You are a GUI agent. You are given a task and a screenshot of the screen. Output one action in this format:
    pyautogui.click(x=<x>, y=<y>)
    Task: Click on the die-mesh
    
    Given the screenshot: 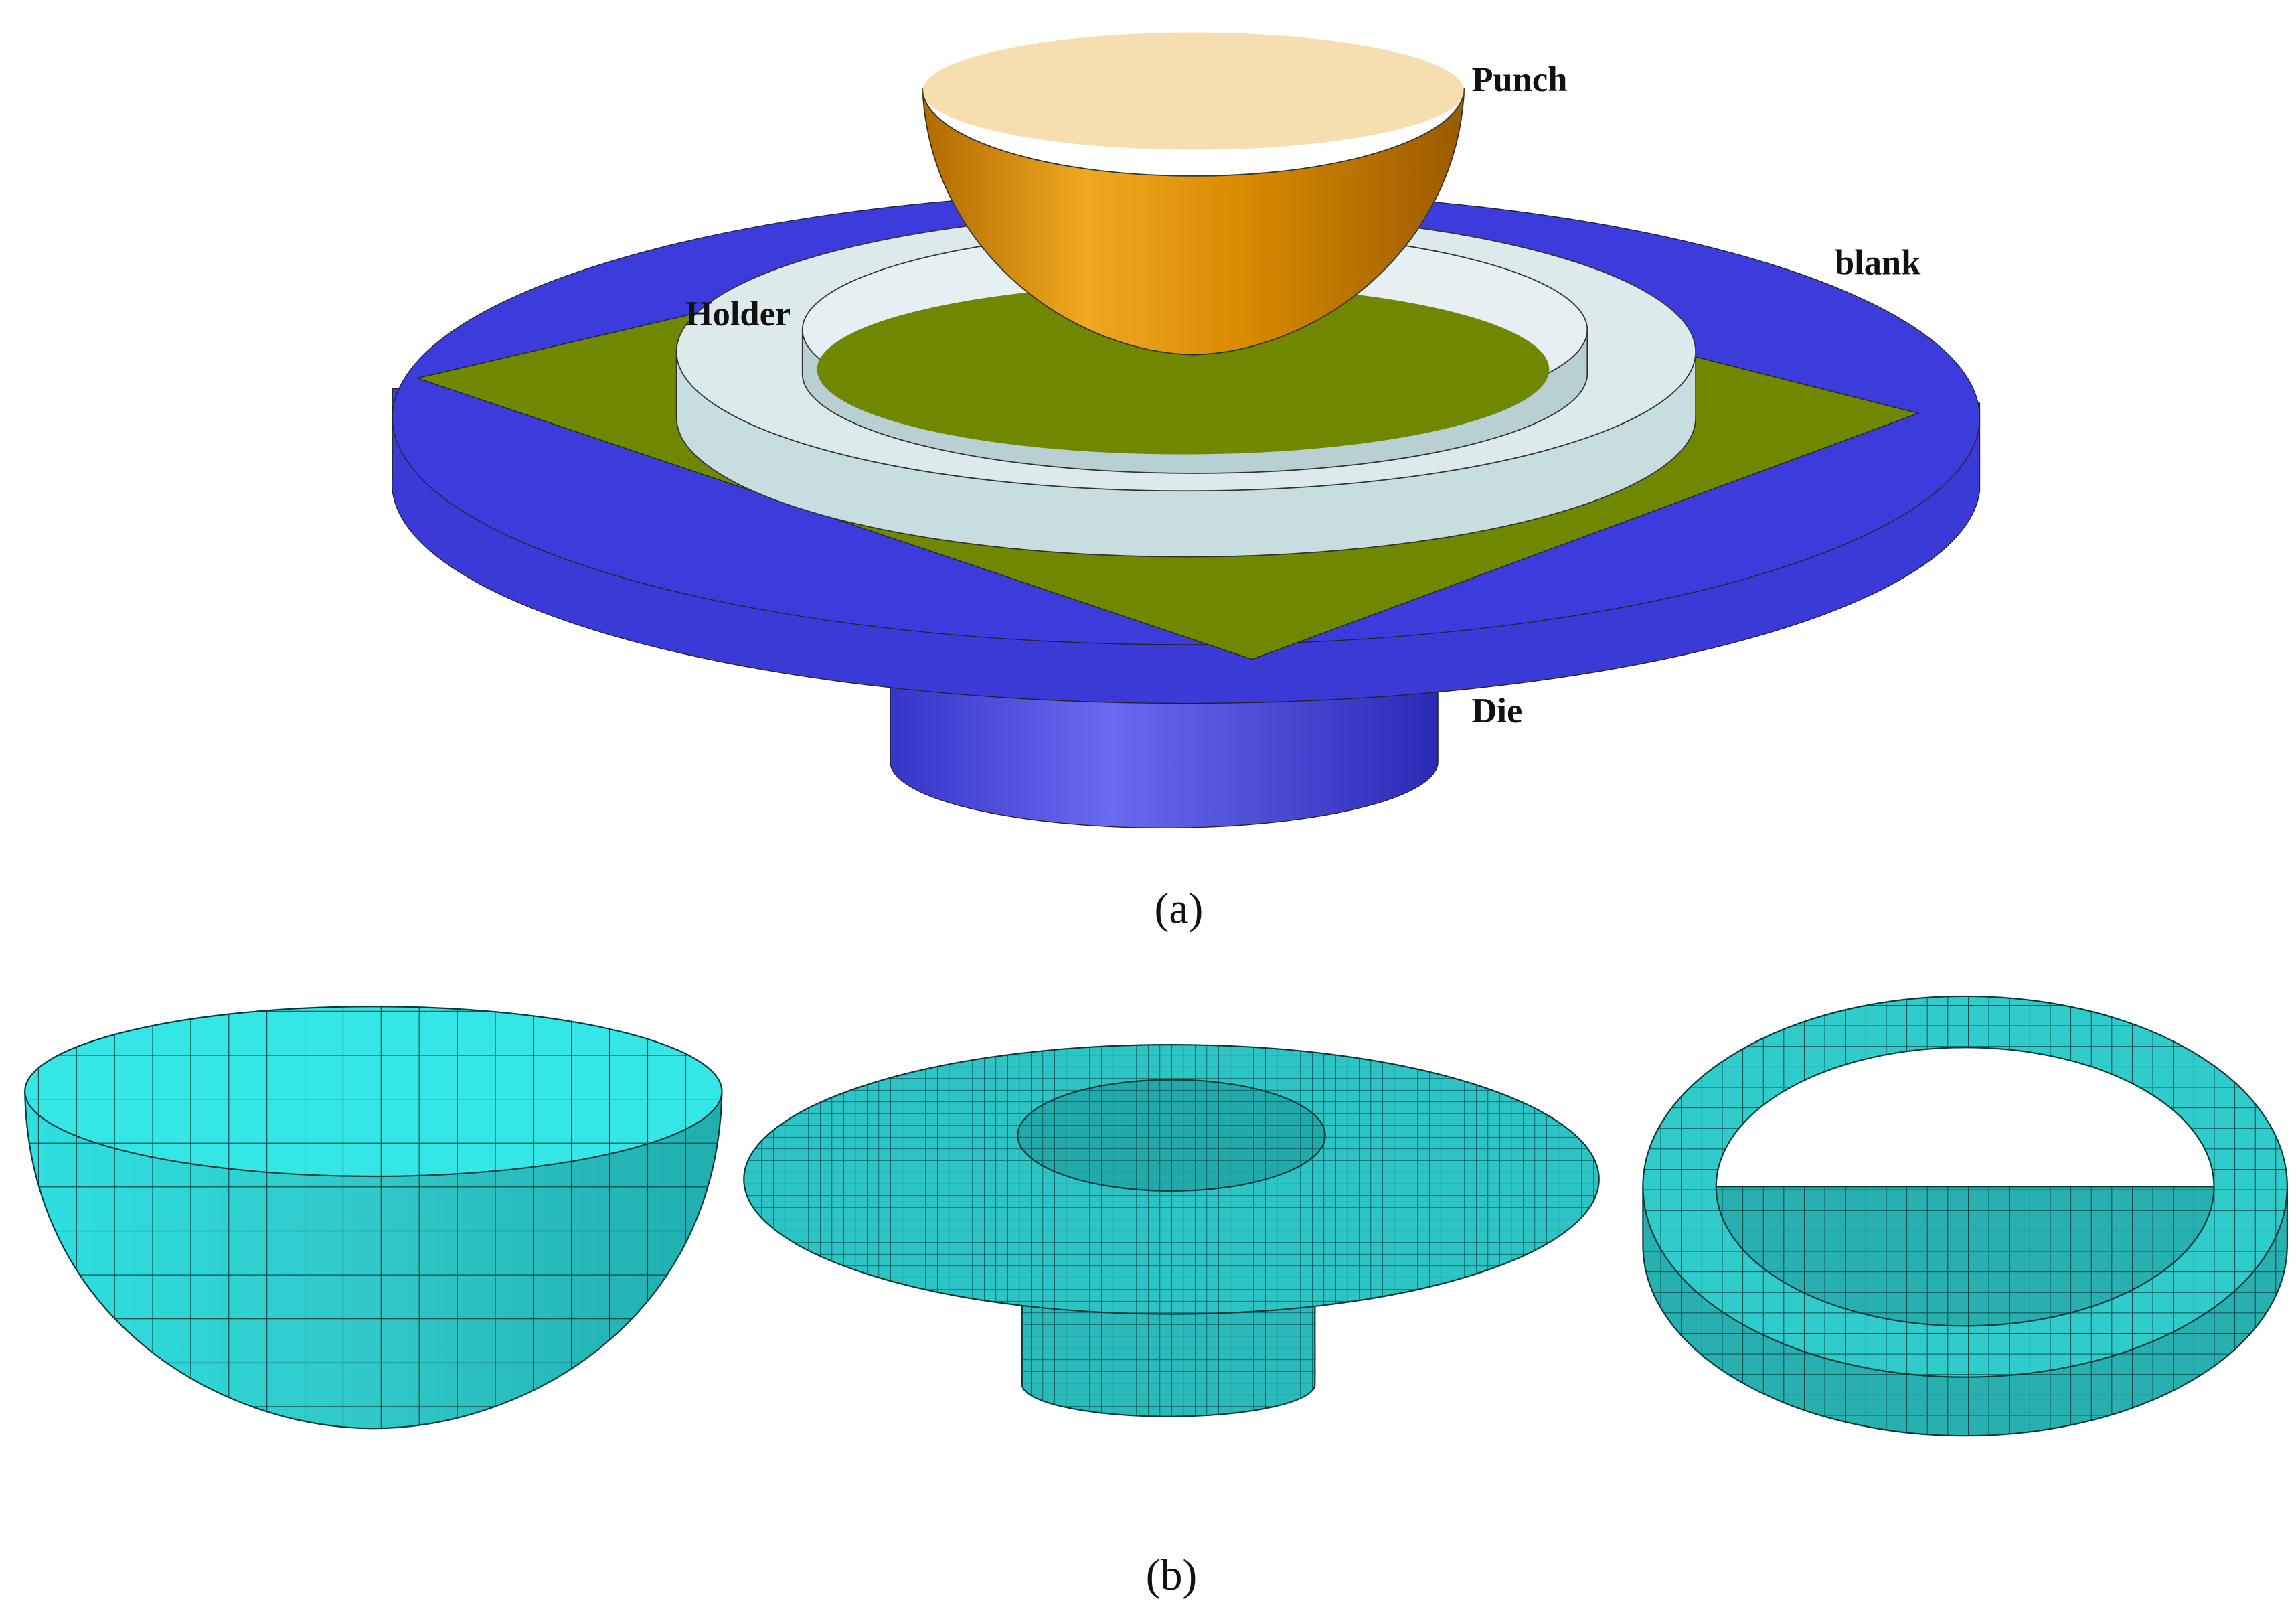 What is the action you would take?
    pyautogui.click(x=1171, y=1230)
    